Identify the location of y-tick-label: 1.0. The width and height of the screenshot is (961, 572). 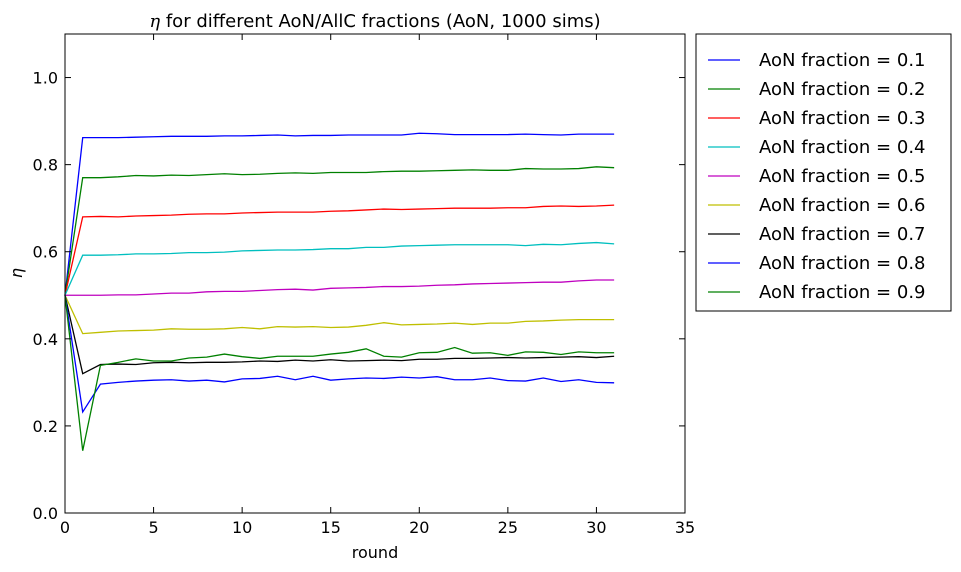
(45, 78).